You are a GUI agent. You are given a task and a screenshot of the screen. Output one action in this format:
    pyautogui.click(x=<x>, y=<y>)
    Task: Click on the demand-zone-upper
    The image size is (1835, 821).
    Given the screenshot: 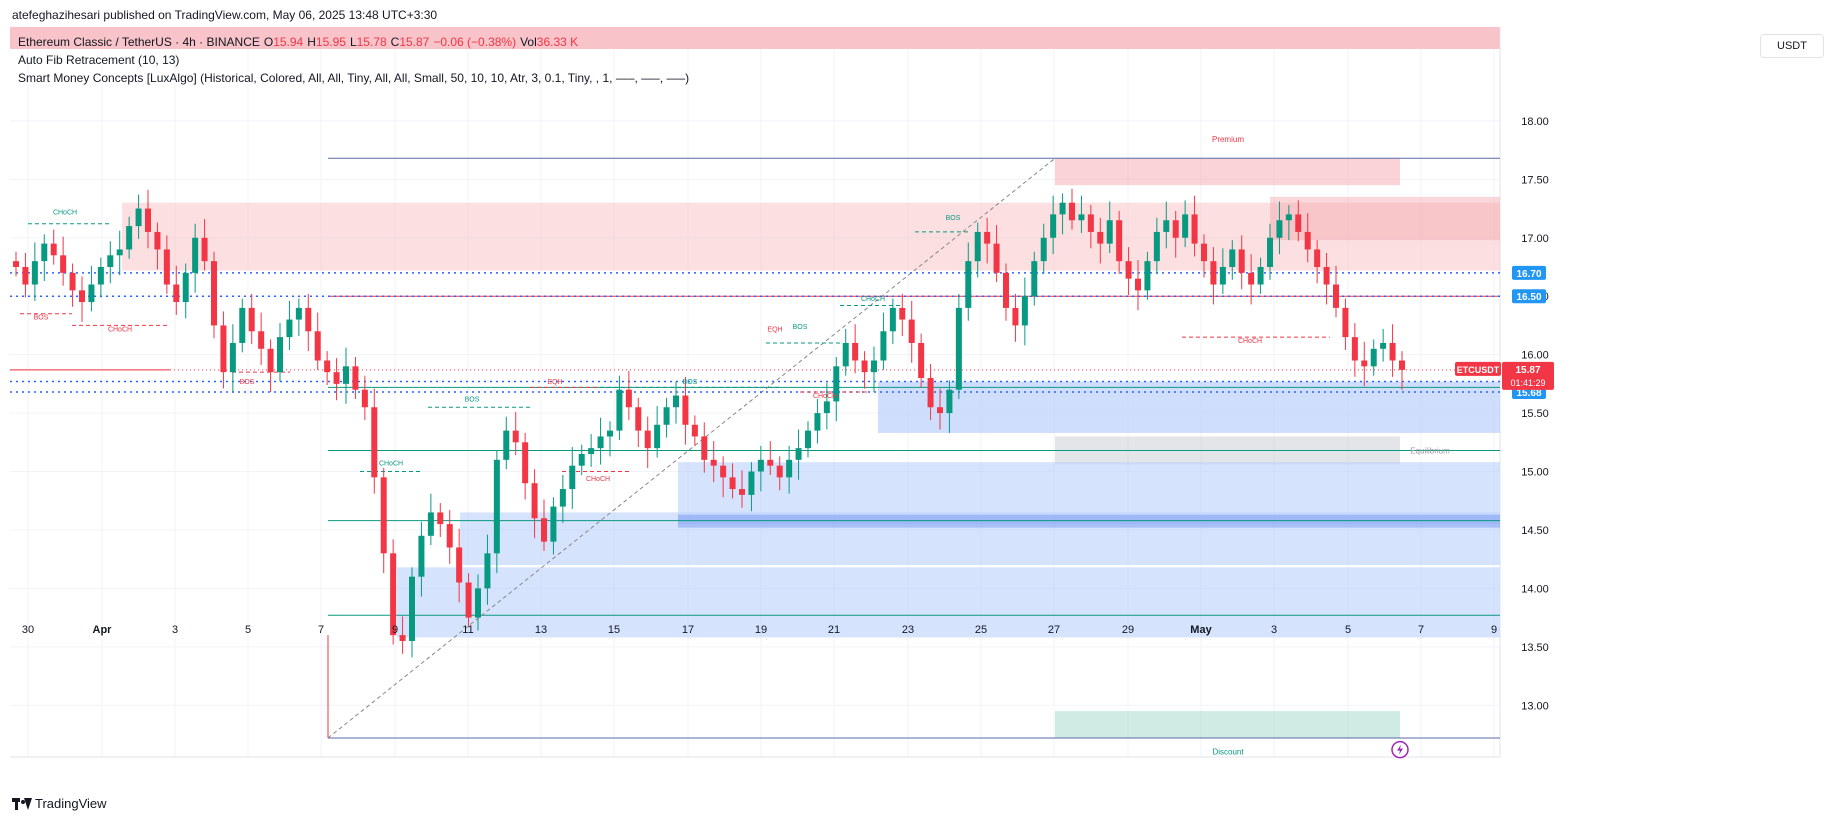 What is the action you would take?
    pyautogui.click(x=1189, y=407)
    